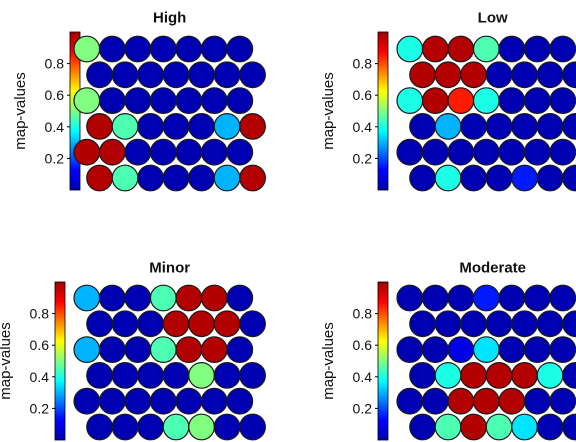 This screenshot has height=442, width=576. Describe the element at coordinates (169, 17) in the screenshot. I see `panel-title: High` at that location.